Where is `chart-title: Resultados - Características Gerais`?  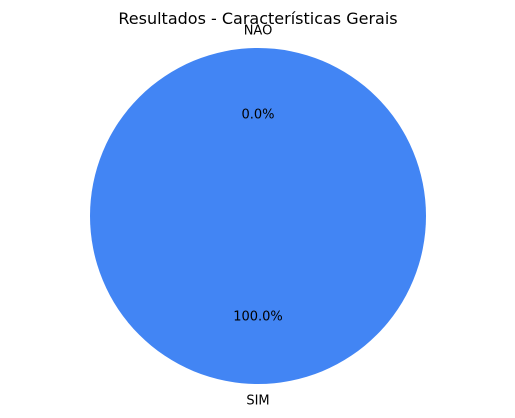 chart-title: Resultados - Características Gerais is located at coordinates (257, 18).